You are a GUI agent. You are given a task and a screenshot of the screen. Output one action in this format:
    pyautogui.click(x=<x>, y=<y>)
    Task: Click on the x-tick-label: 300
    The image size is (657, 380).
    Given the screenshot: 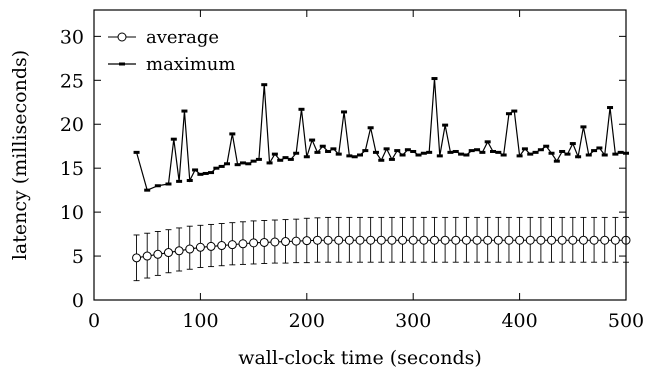 What is the action you would take?
    pyautogui.click(x=413, y=321)
    